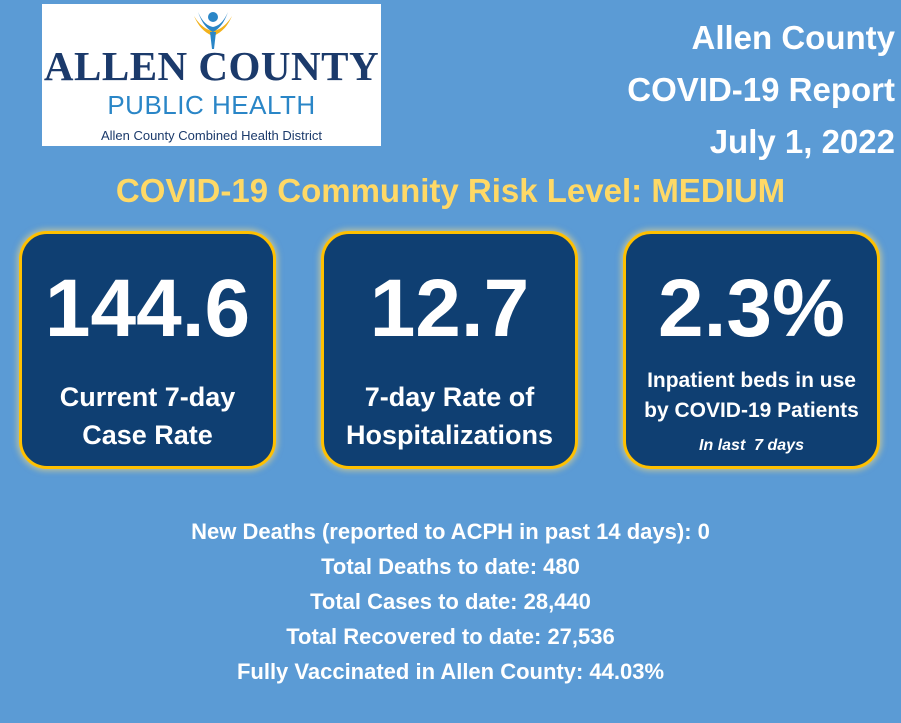 The height and width of the screenshot is (723, 901). Describe the element at coordinates (449, 416) in the screenshot. I see `hospitalization-rate-label: 7-day Rate of Hospitalizations` at that location.